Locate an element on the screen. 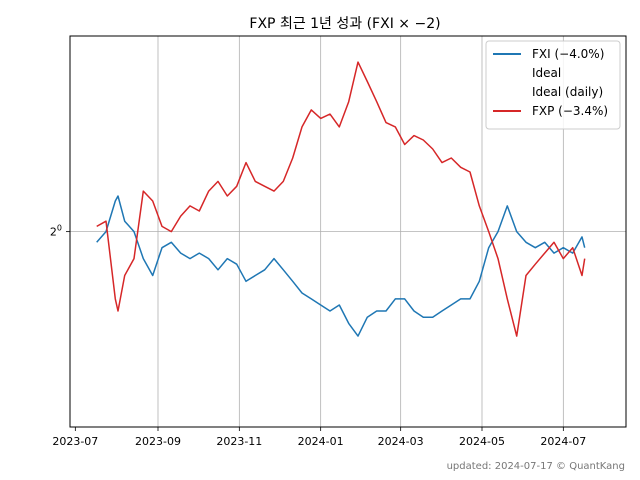 This screenshot has height=480, width=640. x-tick-label: 2023-07 is located at coordinates (75, 441).